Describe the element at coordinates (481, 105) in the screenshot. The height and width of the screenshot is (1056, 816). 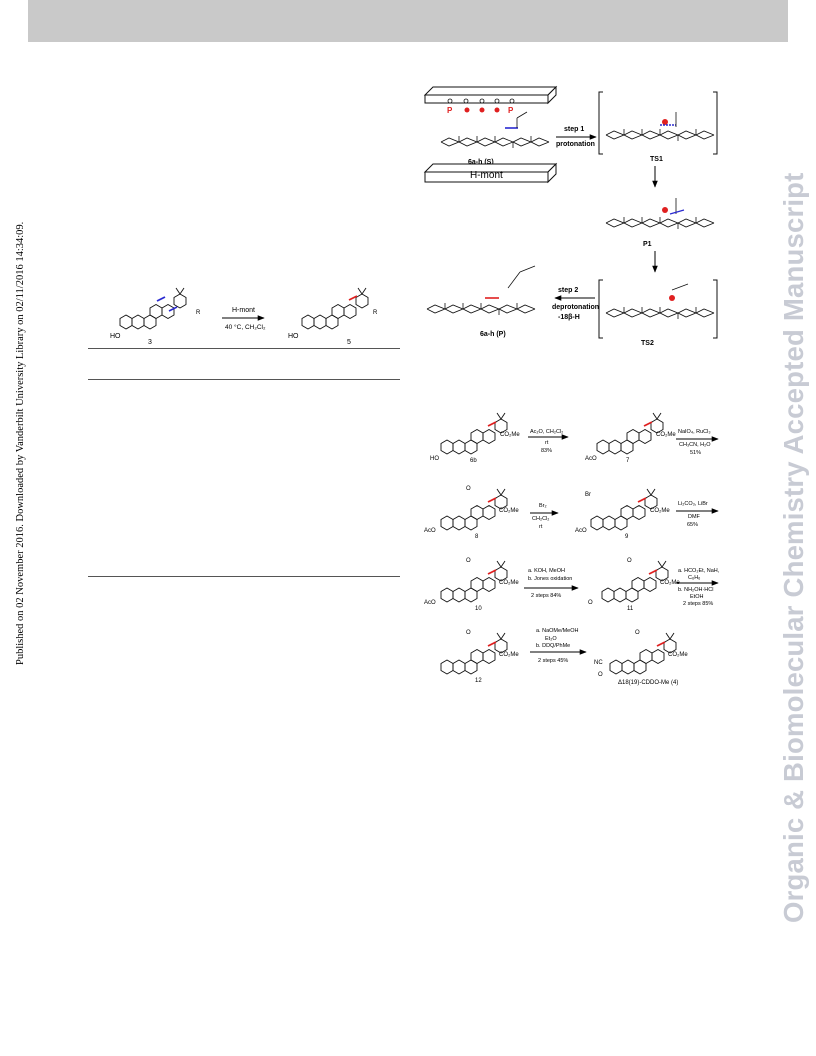
I see `acid-sites` at that location.